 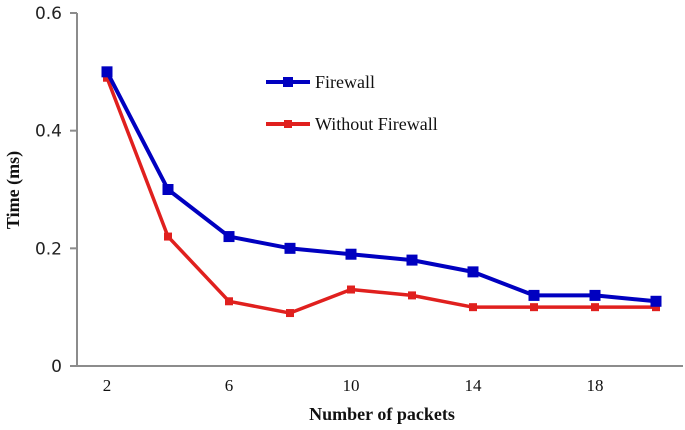 I want to click on x-tick-label: 18, so click(x=595, y=385).